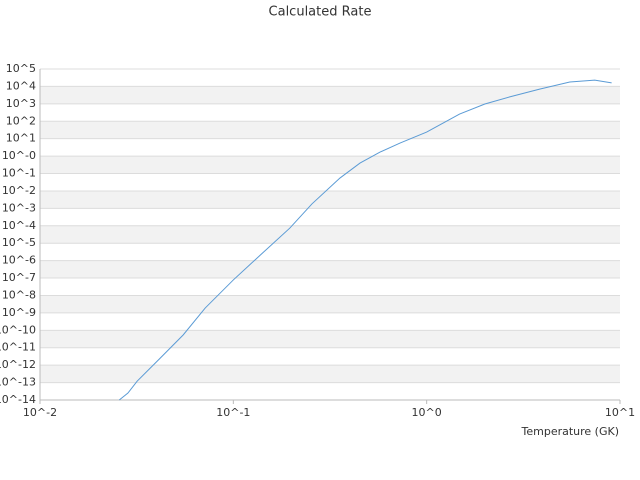 This screenshot has width=640, height=480. What do you see at coordinates (19, 260) in the screenshot?
I see `y-tick-label: 10^-6` at bounding box center [19, 260].